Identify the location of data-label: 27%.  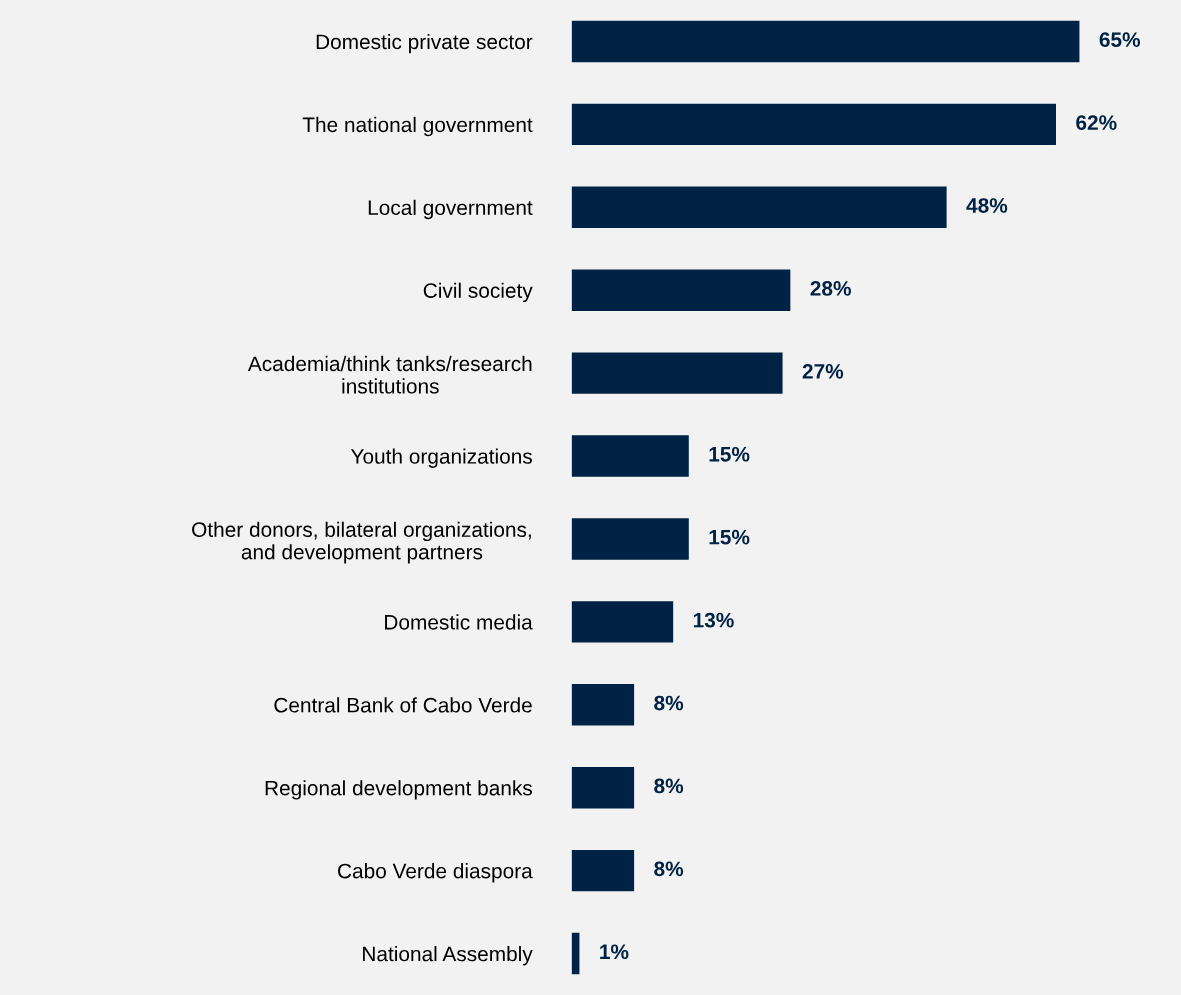
(823, 371).